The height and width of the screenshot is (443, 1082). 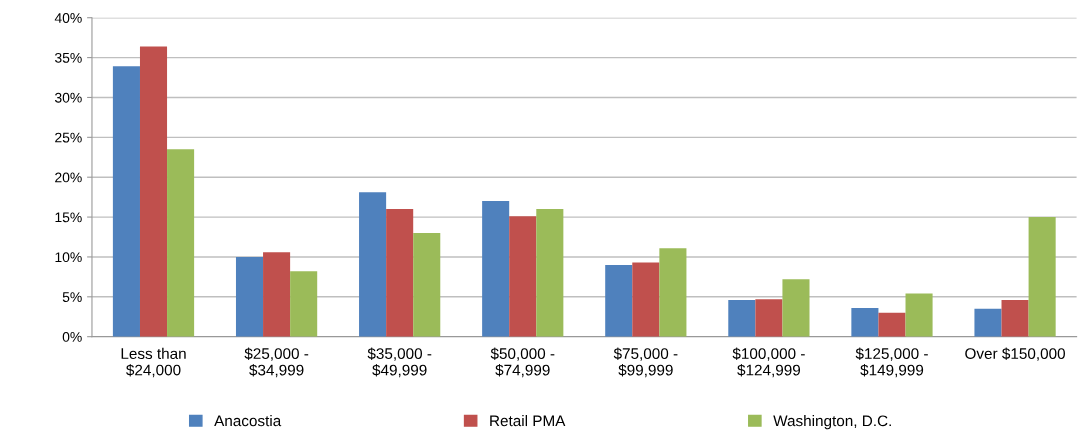 I want to click on y-tick-label: 20%, so click(x=68, y=177).